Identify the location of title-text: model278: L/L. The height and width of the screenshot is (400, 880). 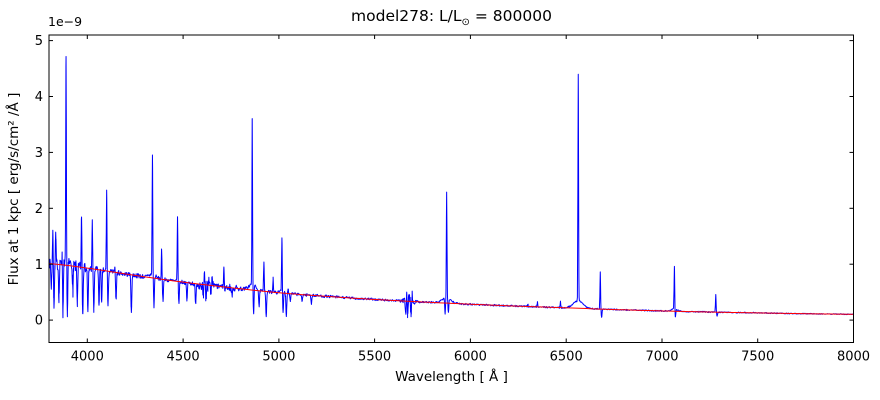
(406, 16).